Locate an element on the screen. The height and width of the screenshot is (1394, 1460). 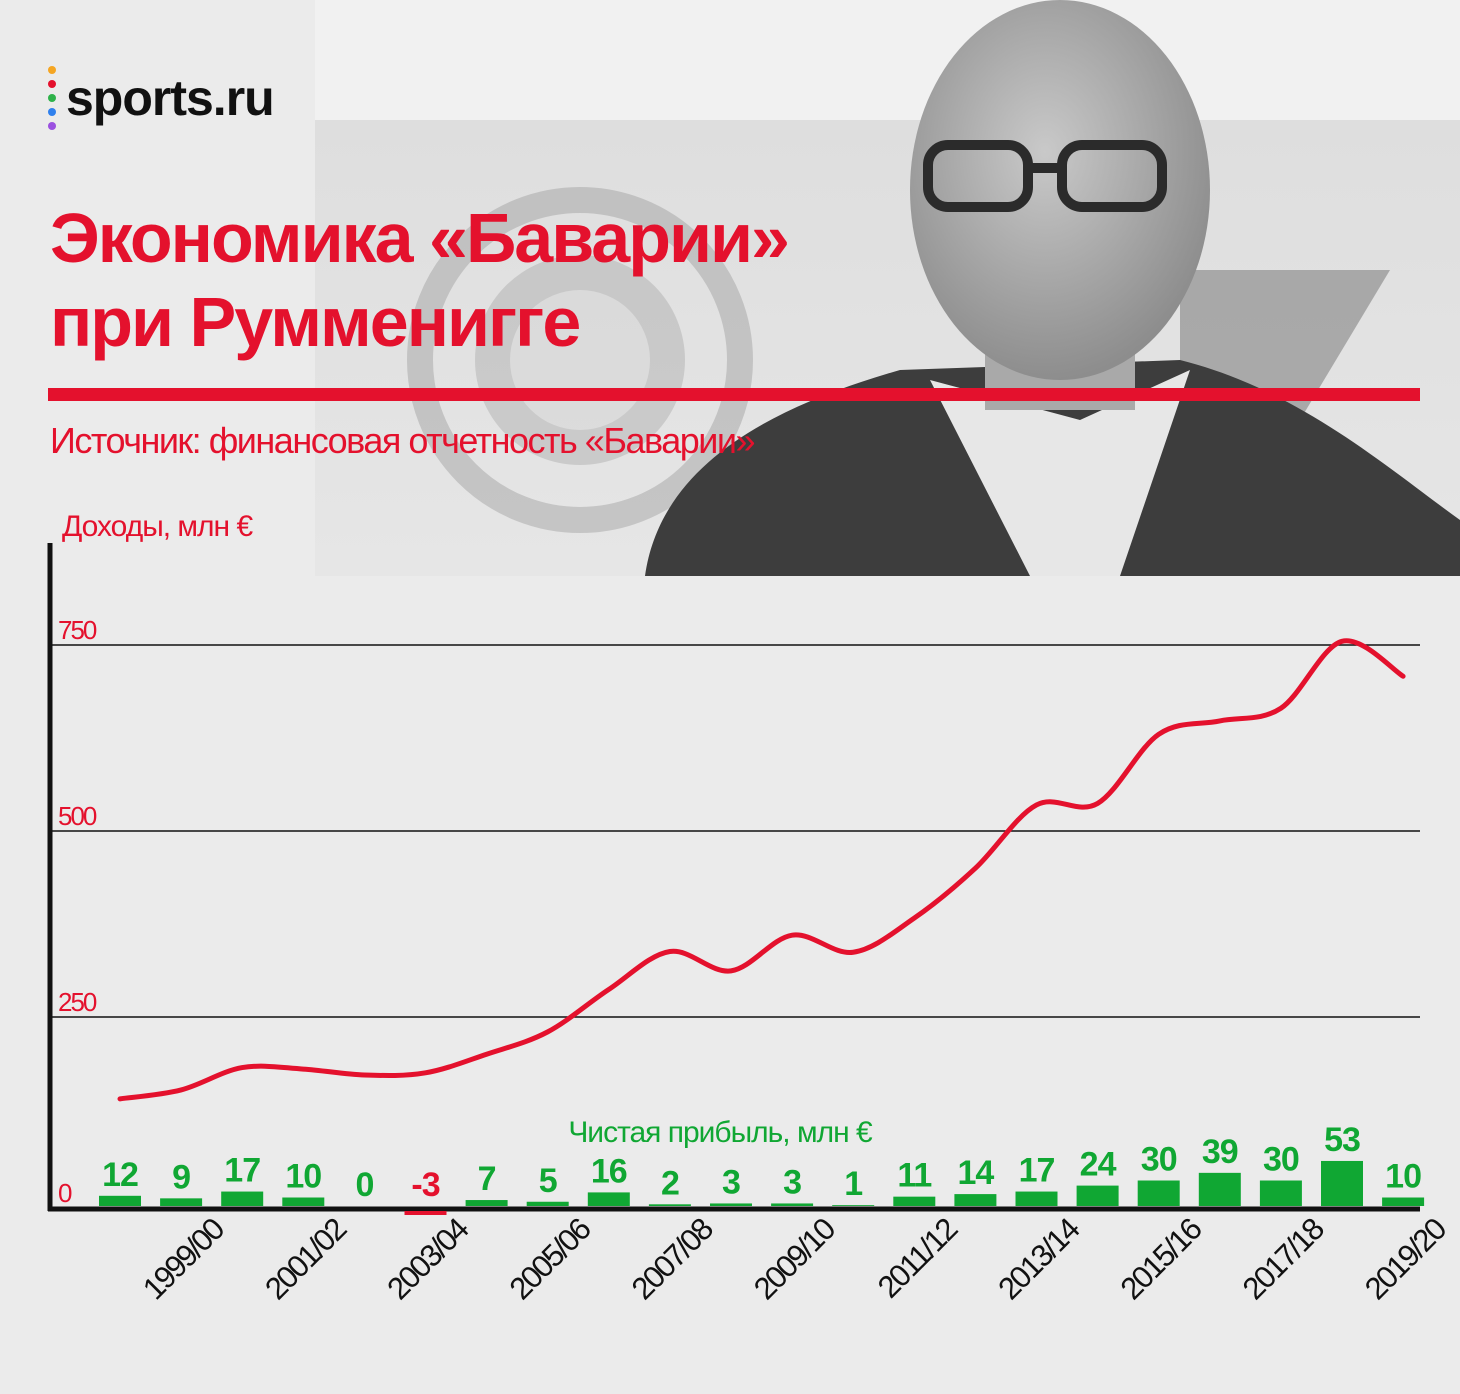
x-tick-label: 2001/02 is located at coordinates (305, 1259).